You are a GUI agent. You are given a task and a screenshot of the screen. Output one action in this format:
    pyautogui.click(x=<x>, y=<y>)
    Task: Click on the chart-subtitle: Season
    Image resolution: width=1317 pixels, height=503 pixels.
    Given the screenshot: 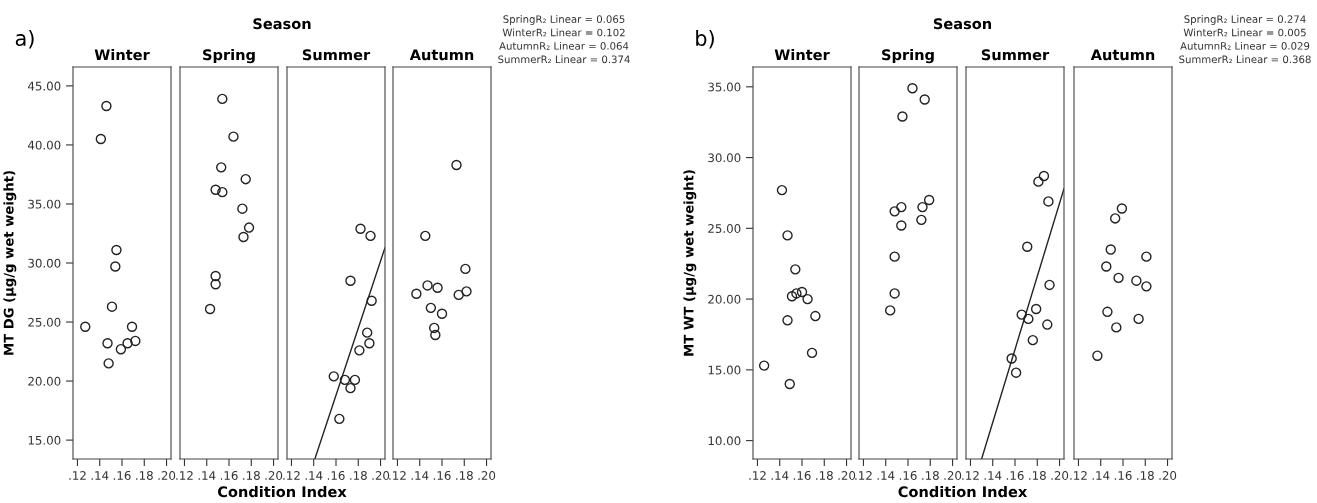 What is the action you would take?
    pyautogui.click(x=282, y=24)
    